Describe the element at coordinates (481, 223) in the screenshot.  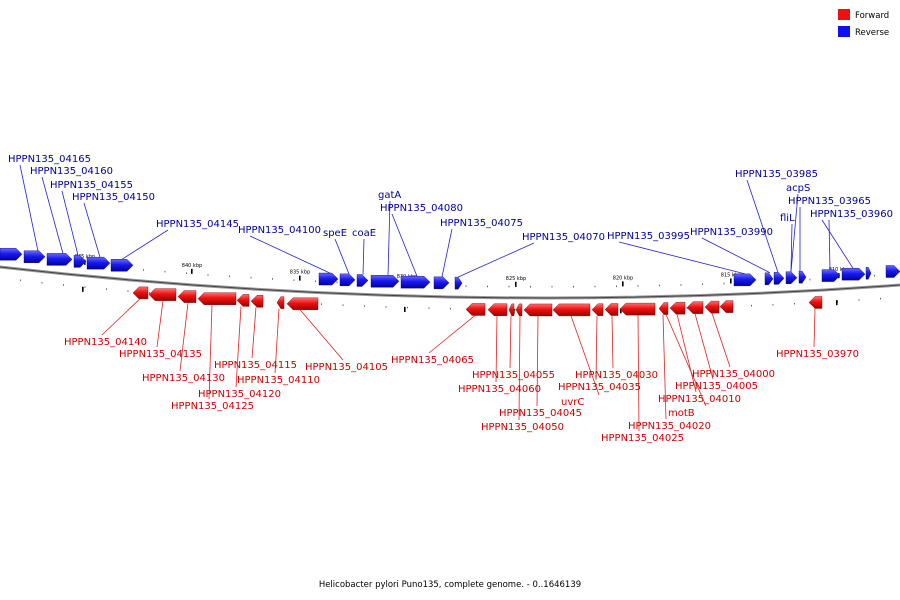
I see `reverse-gene-label: HPPN135_04075` at that location.